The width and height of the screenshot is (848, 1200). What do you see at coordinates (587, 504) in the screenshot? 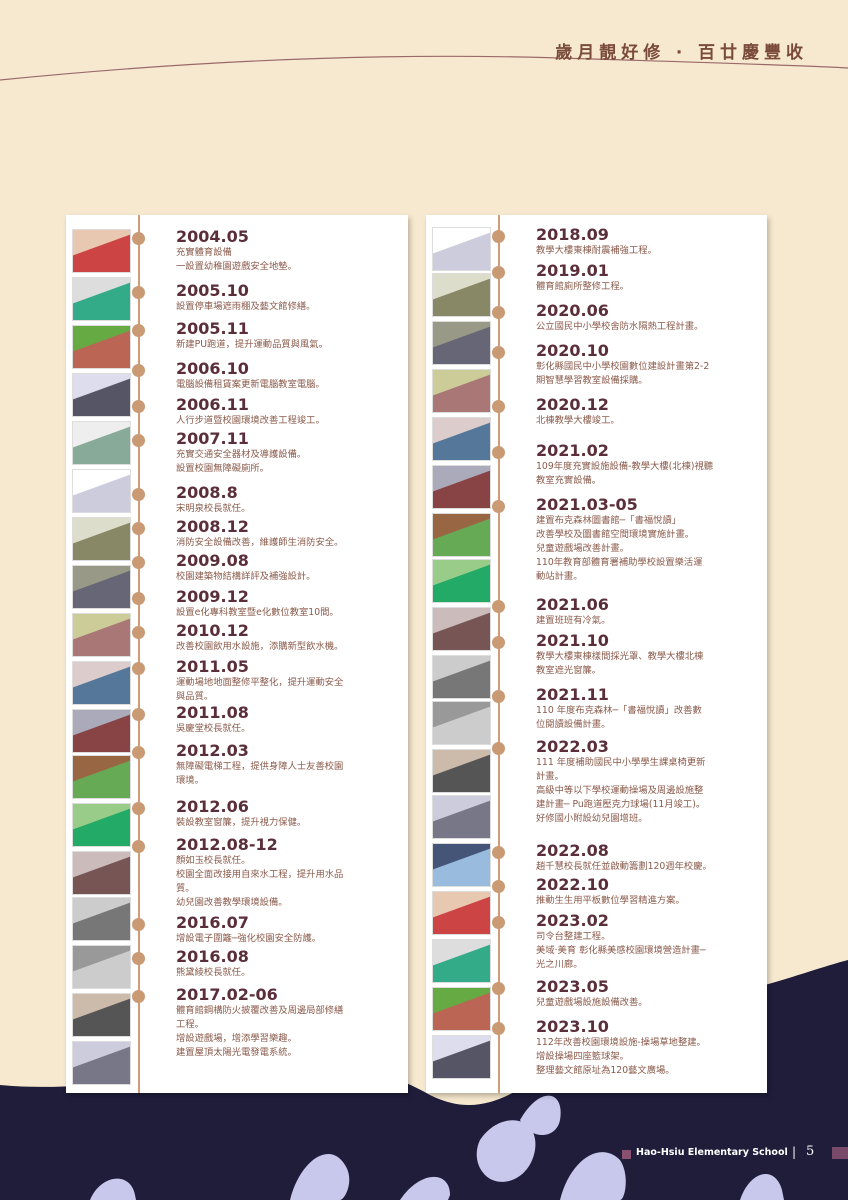
I see `timeline-date: 2021.03-05` at bounding box center [587, 504].